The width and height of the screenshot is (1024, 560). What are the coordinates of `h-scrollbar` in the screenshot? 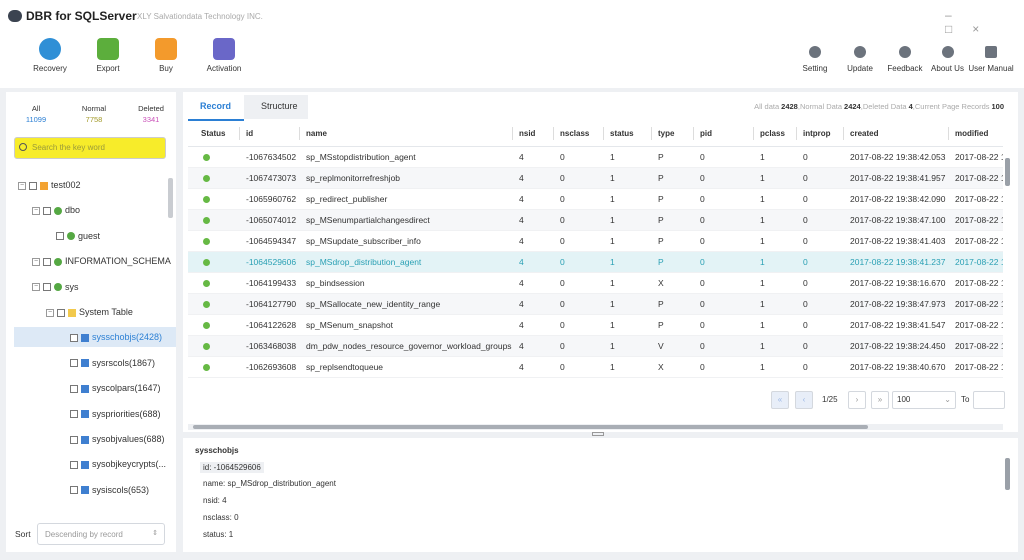 It's located at (530, 427).